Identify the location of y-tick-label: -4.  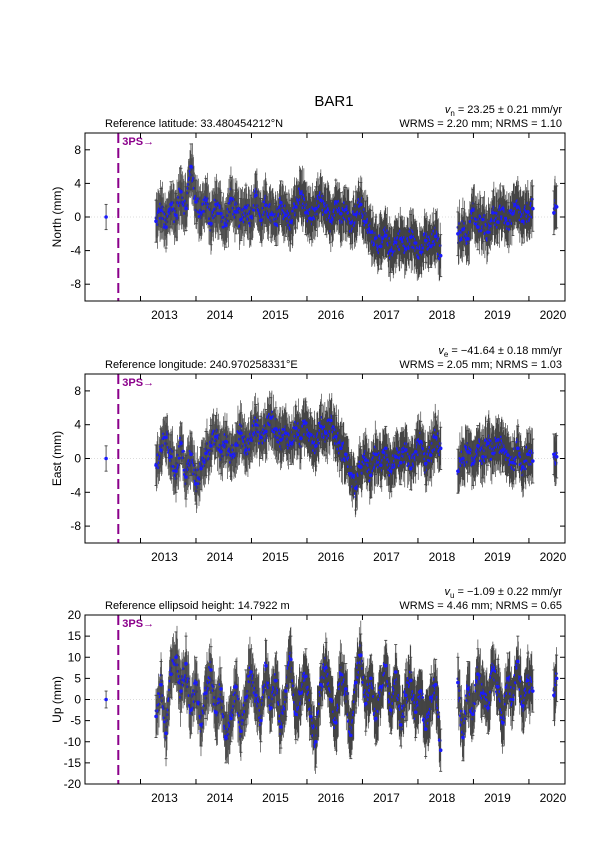
(75, 492).